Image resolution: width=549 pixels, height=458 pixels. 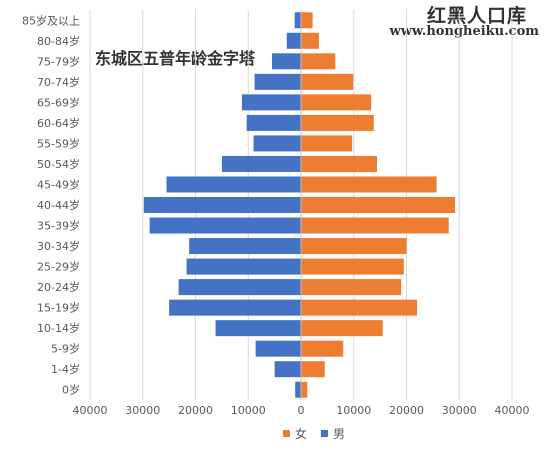 What do you see at coordinates (58, 61) in the screenshot?
I see `y-tick-label: 75-79岁` at bounding box center [58, 61].